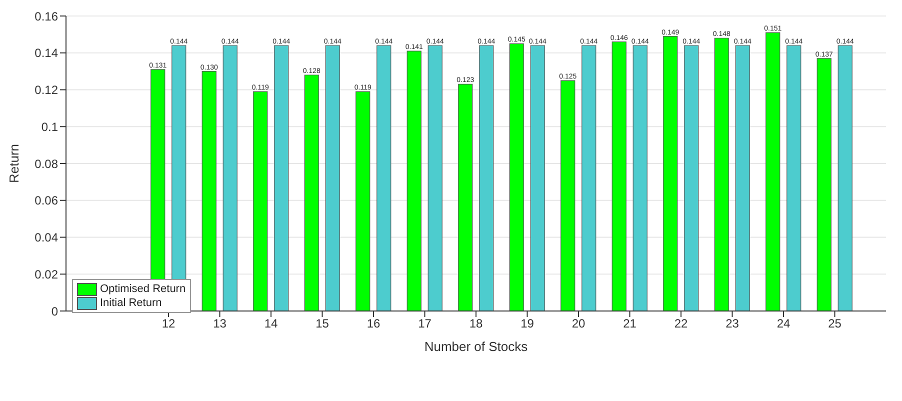 This screenshot has height=401, width=902. What do you see at coordinates (143, 289) in the screenshot?
I see `legend-label: Optimised Return` at bounding box center [143, 289].